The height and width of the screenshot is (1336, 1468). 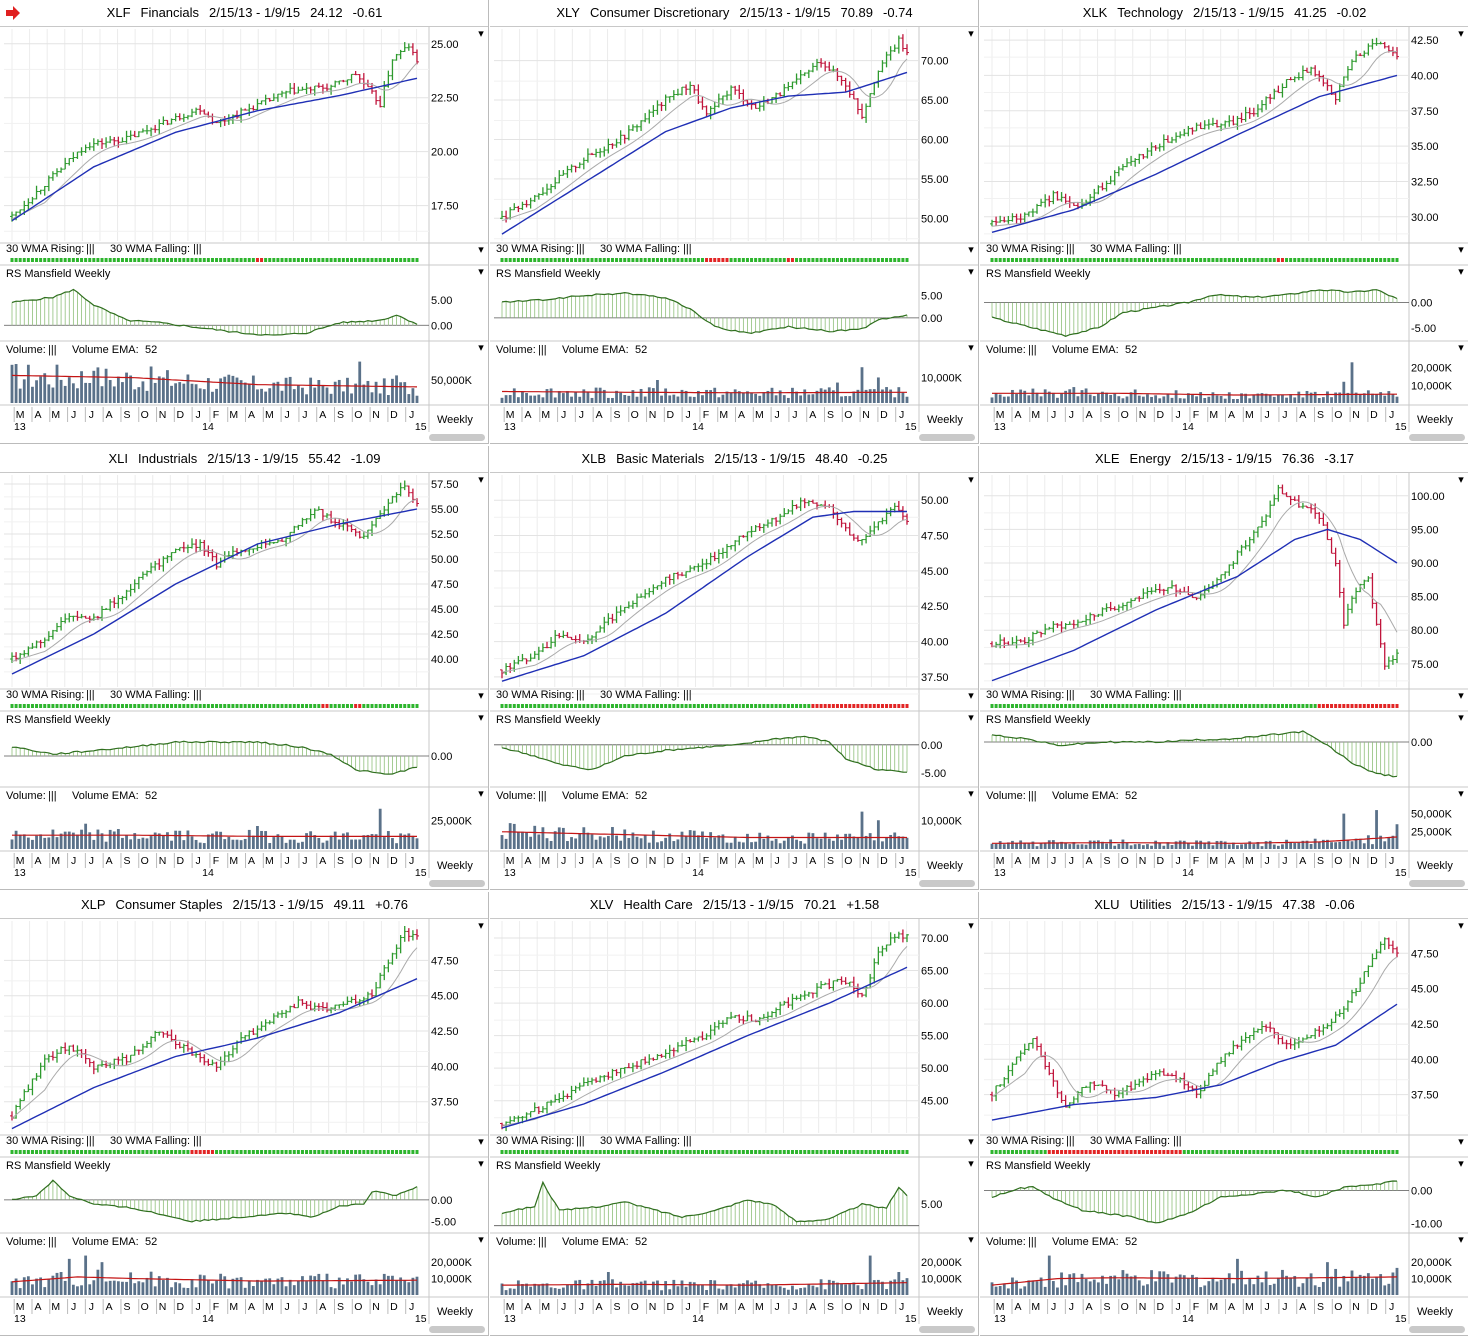 I want to click on chart-last-price: 41.25, so click(x=1310, y=12).